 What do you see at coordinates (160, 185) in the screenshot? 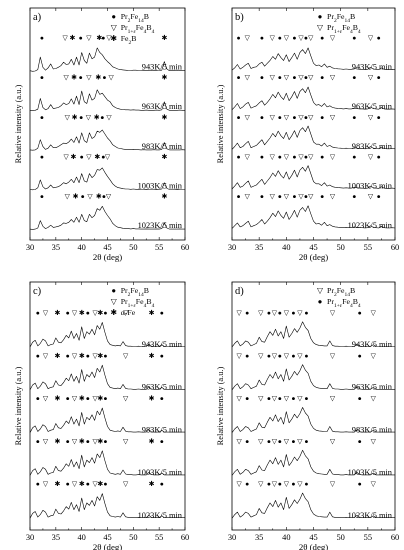
I see `series-label: 1003K/5 min` at bounding box center [160, 185].